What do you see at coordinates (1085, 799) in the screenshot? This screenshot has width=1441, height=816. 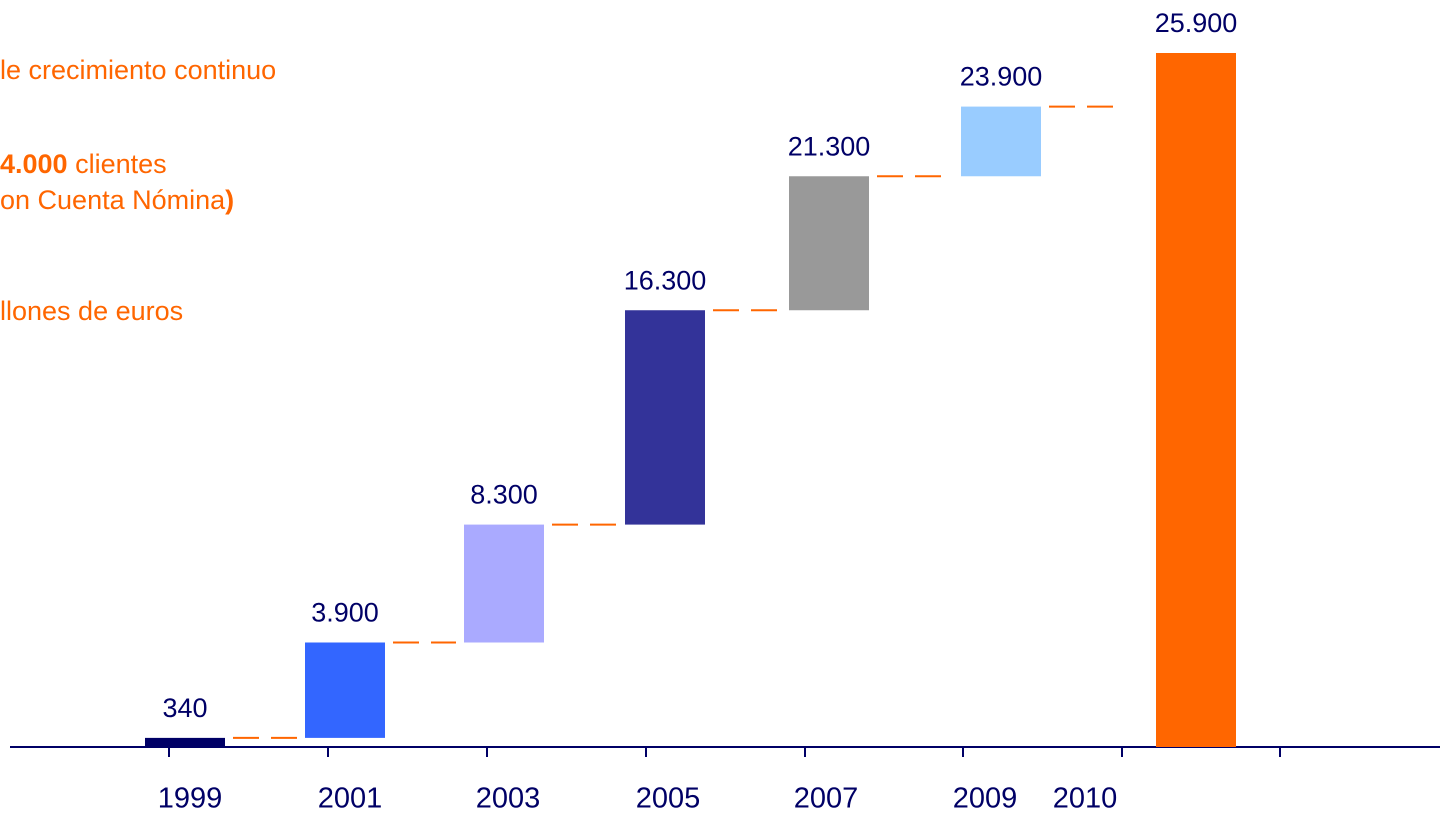 I see `x-tick-label: 2010` at bounding box center [1085, 799].